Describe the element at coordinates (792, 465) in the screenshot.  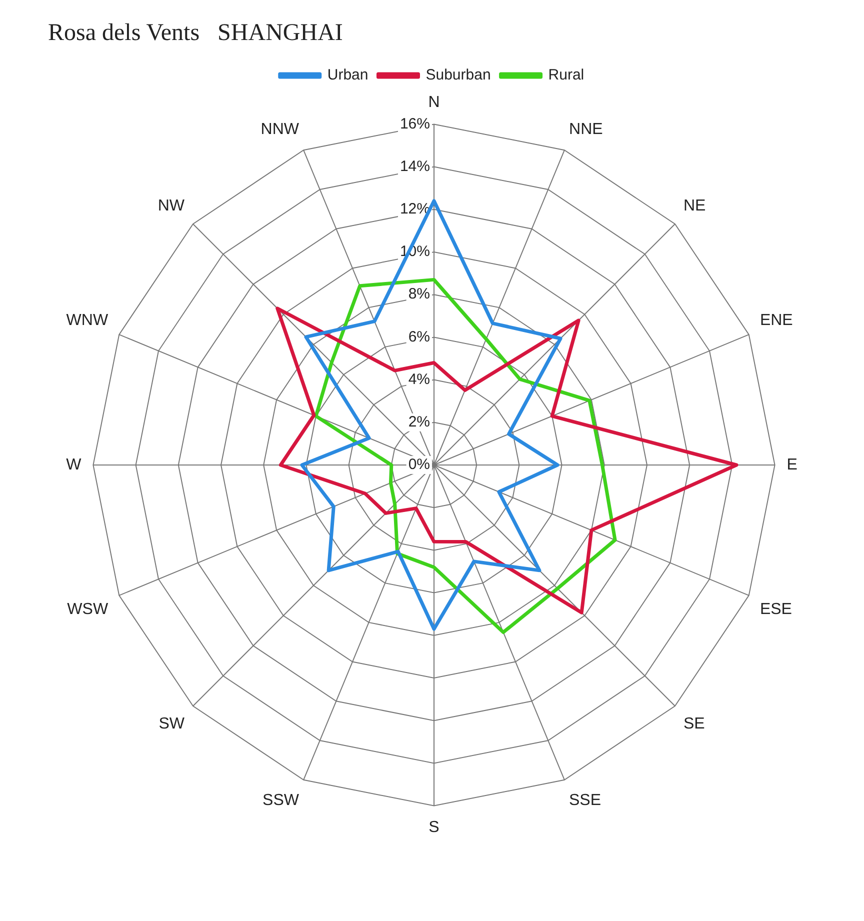
I see `spoke-label: E` at that location.